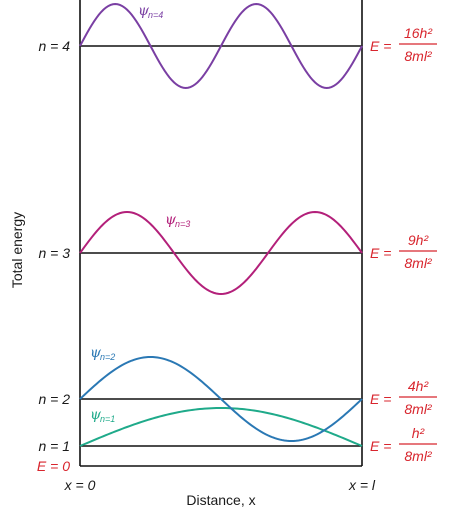  What do you see at coordinates (54, 253) in the screenshot?
I see `level-label-n3: n = 3` at bounding box center [54, 253].